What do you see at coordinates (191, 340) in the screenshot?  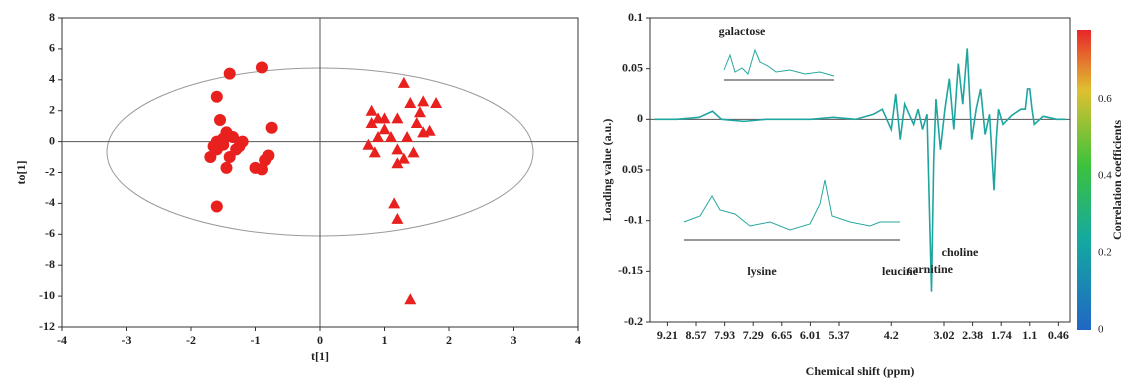 I see `x-tick-label: -2` at bounding box center [191, 340].